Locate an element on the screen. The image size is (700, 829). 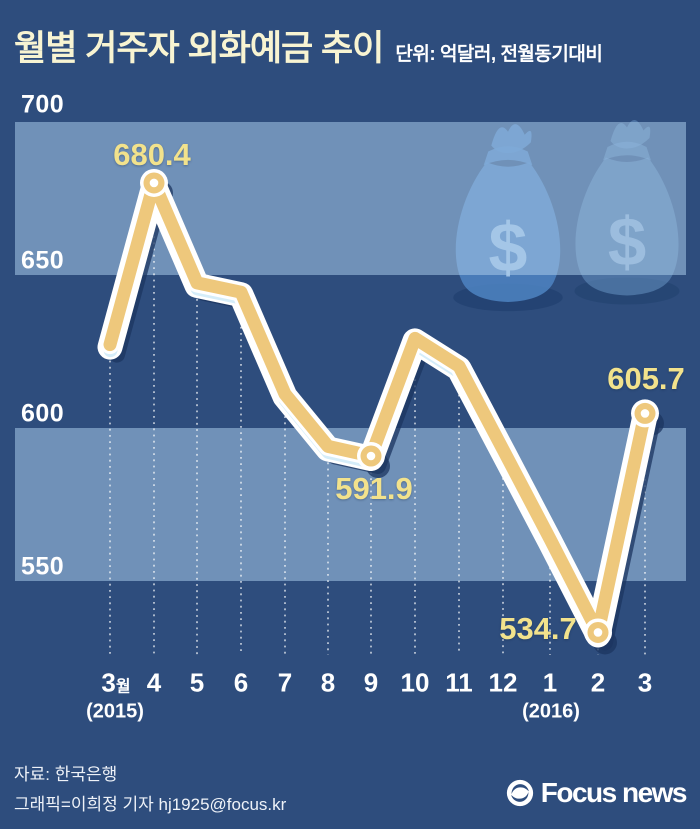
header: 월별 거주자 외화예금 추이 단위: 억달러, 전월동기대비 is located at coordinates (308, 45).